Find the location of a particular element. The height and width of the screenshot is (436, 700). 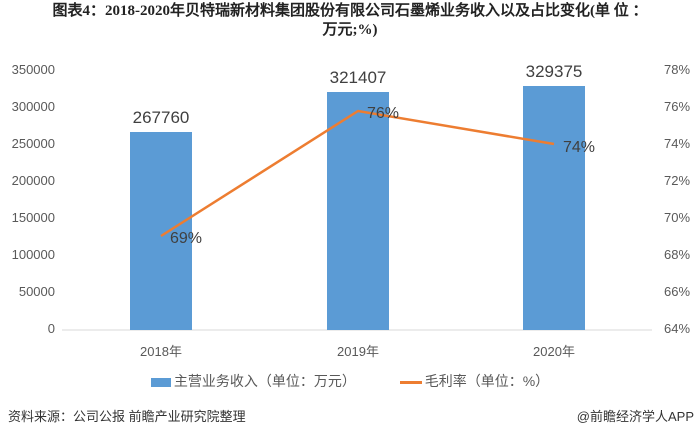

legend-item-revenue: 主营业务收入（单位：万元） is located at coordinates (253, 381).